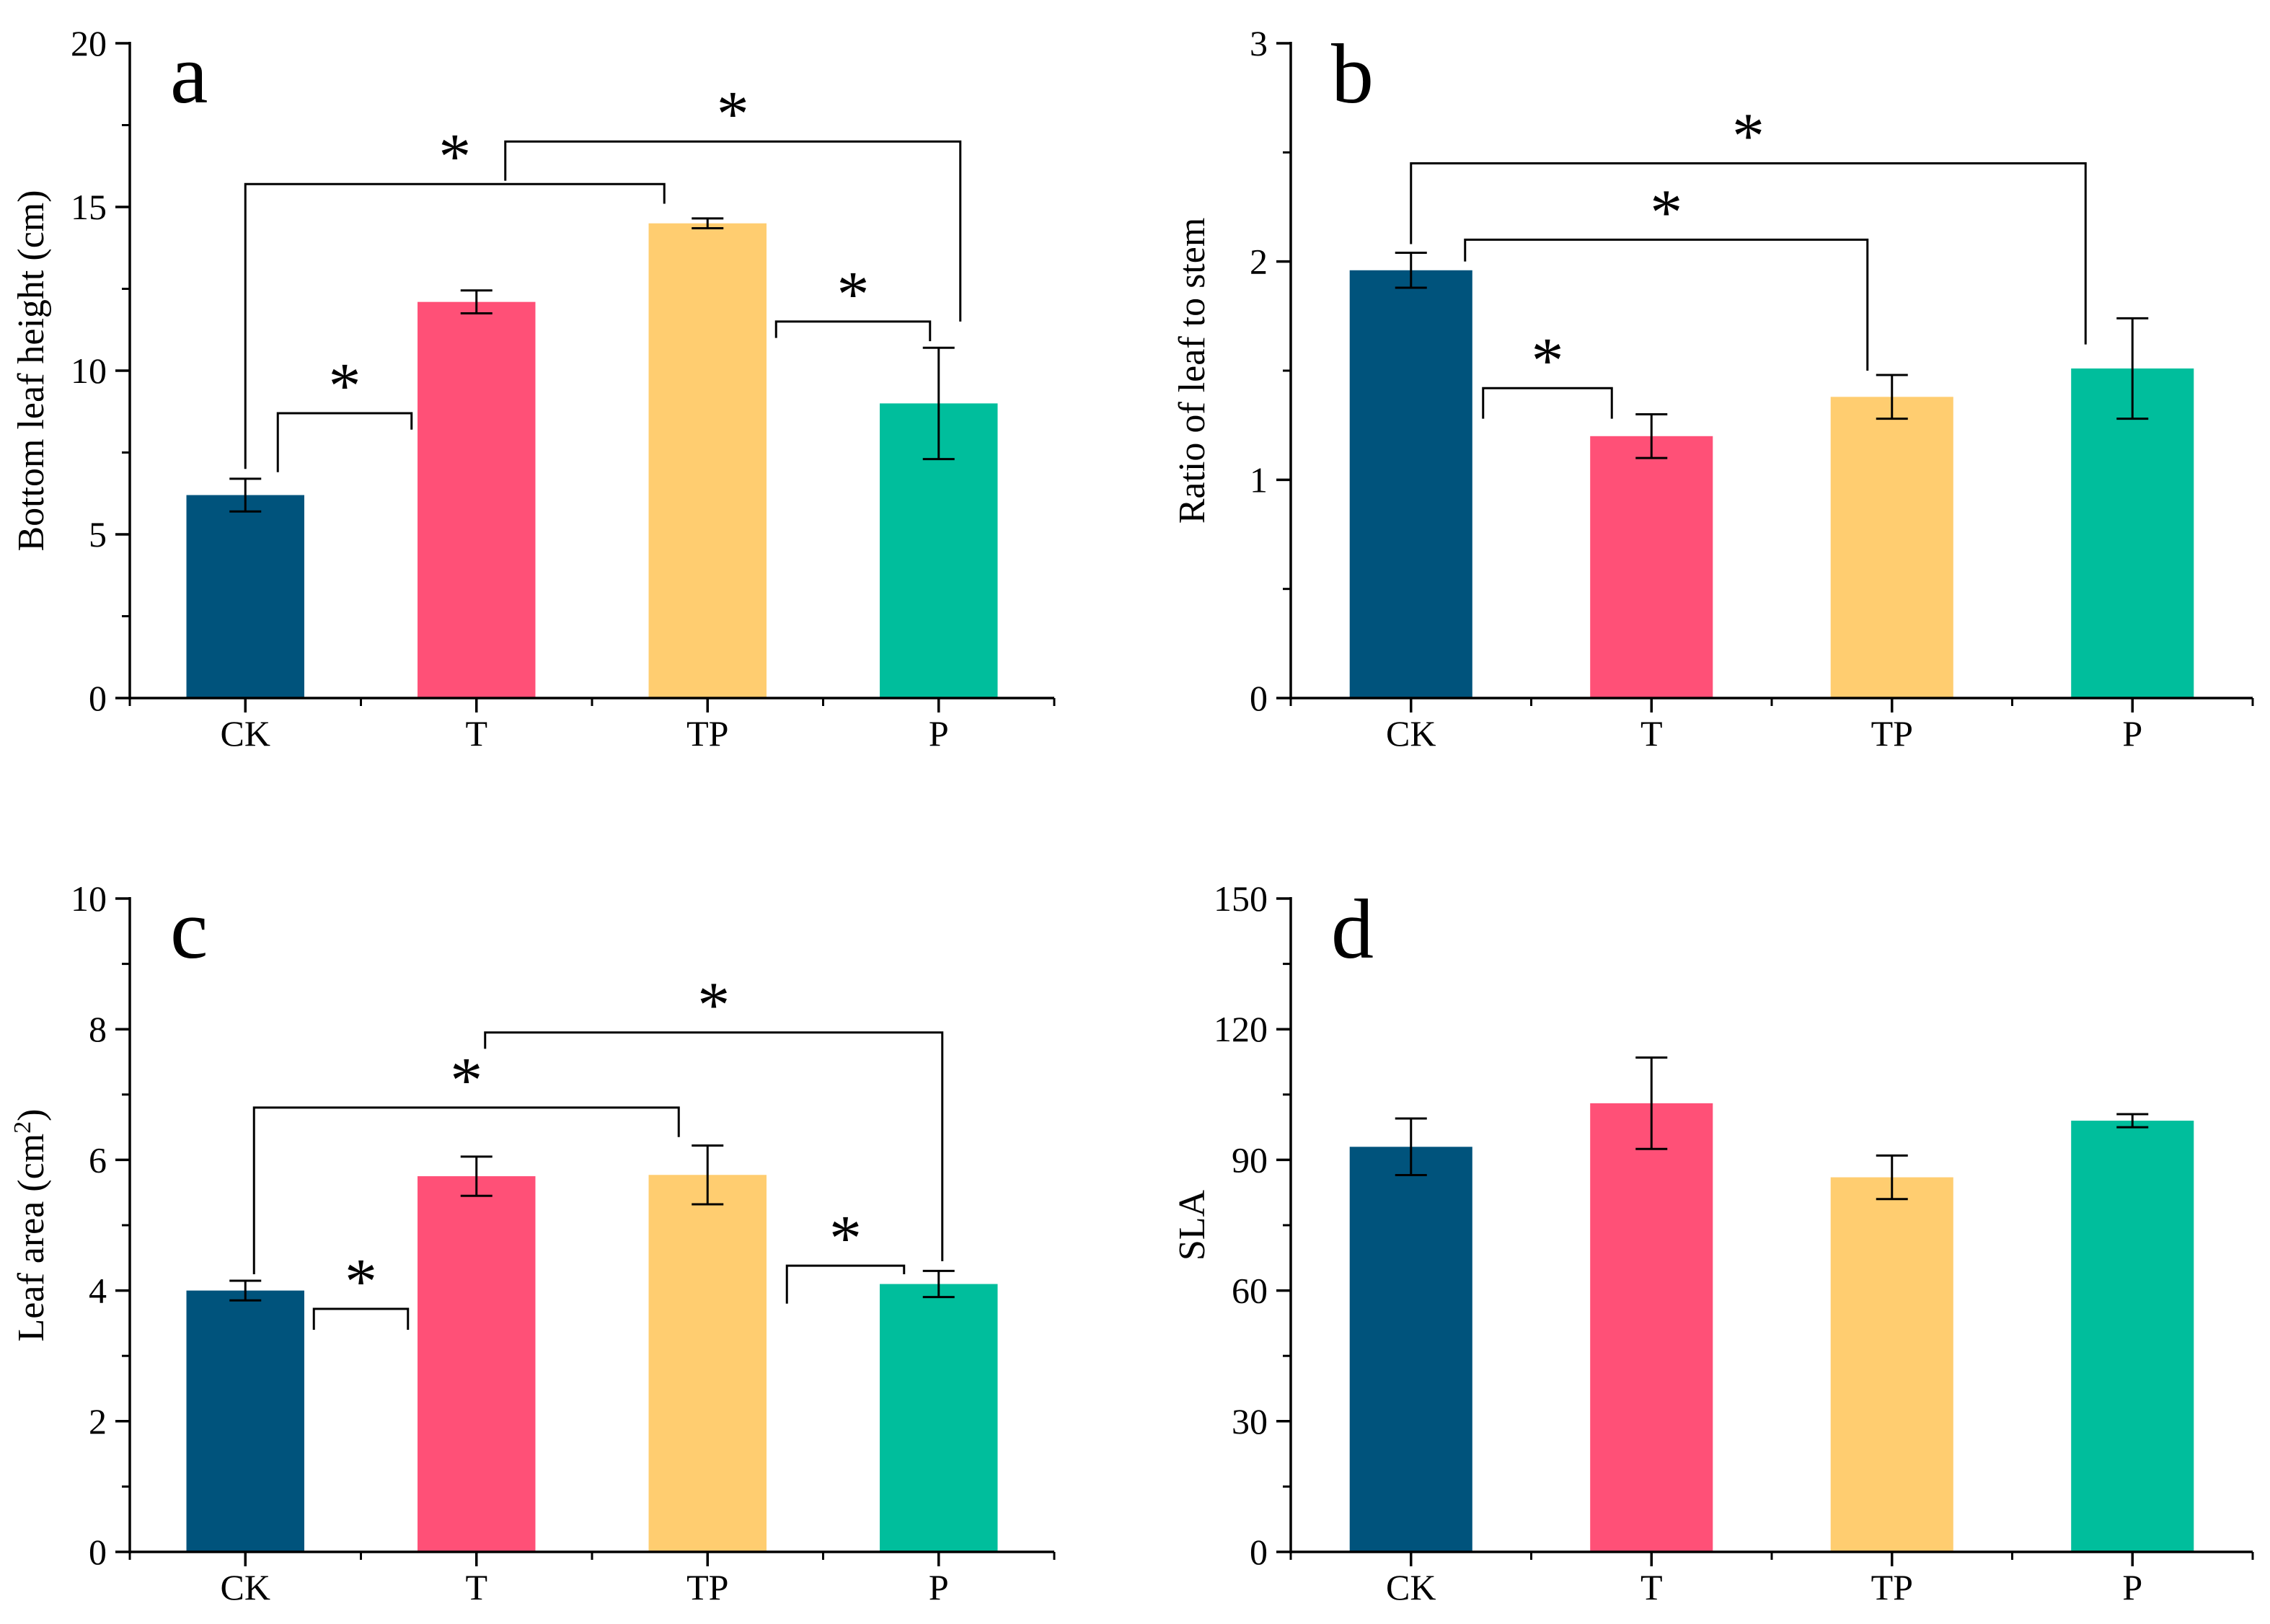 This screenshot has width=2270, height=1624. What do you see at coordinates (1241, 1029) in the screenshot?
I see `y-tick-label: 120` at bounding box center [1241, 1029].